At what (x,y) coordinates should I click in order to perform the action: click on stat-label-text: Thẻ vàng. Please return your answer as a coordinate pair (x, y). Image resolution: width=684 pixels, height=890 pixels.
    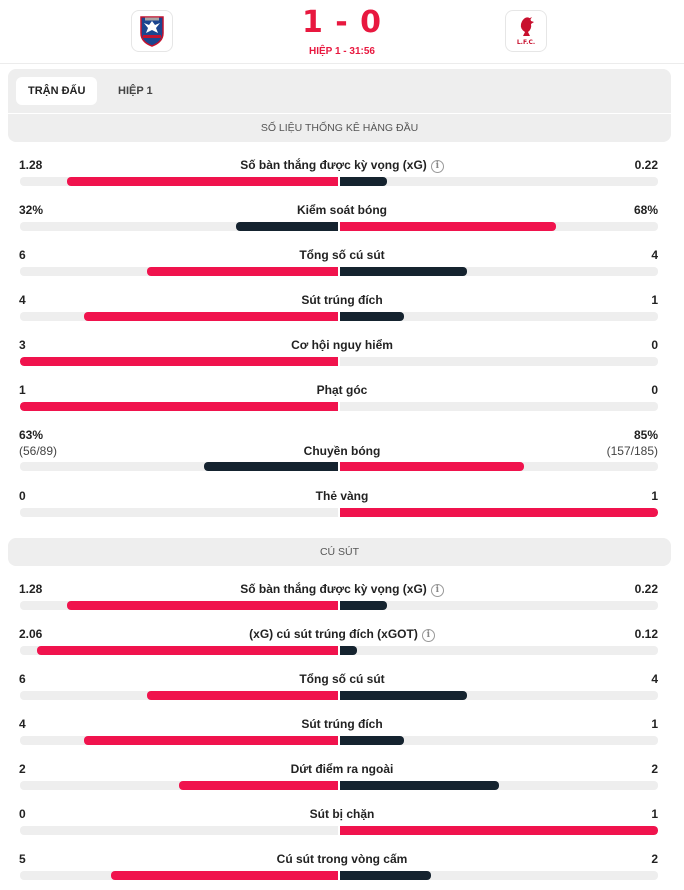
    Looking at the image, I should click on (342, 496).